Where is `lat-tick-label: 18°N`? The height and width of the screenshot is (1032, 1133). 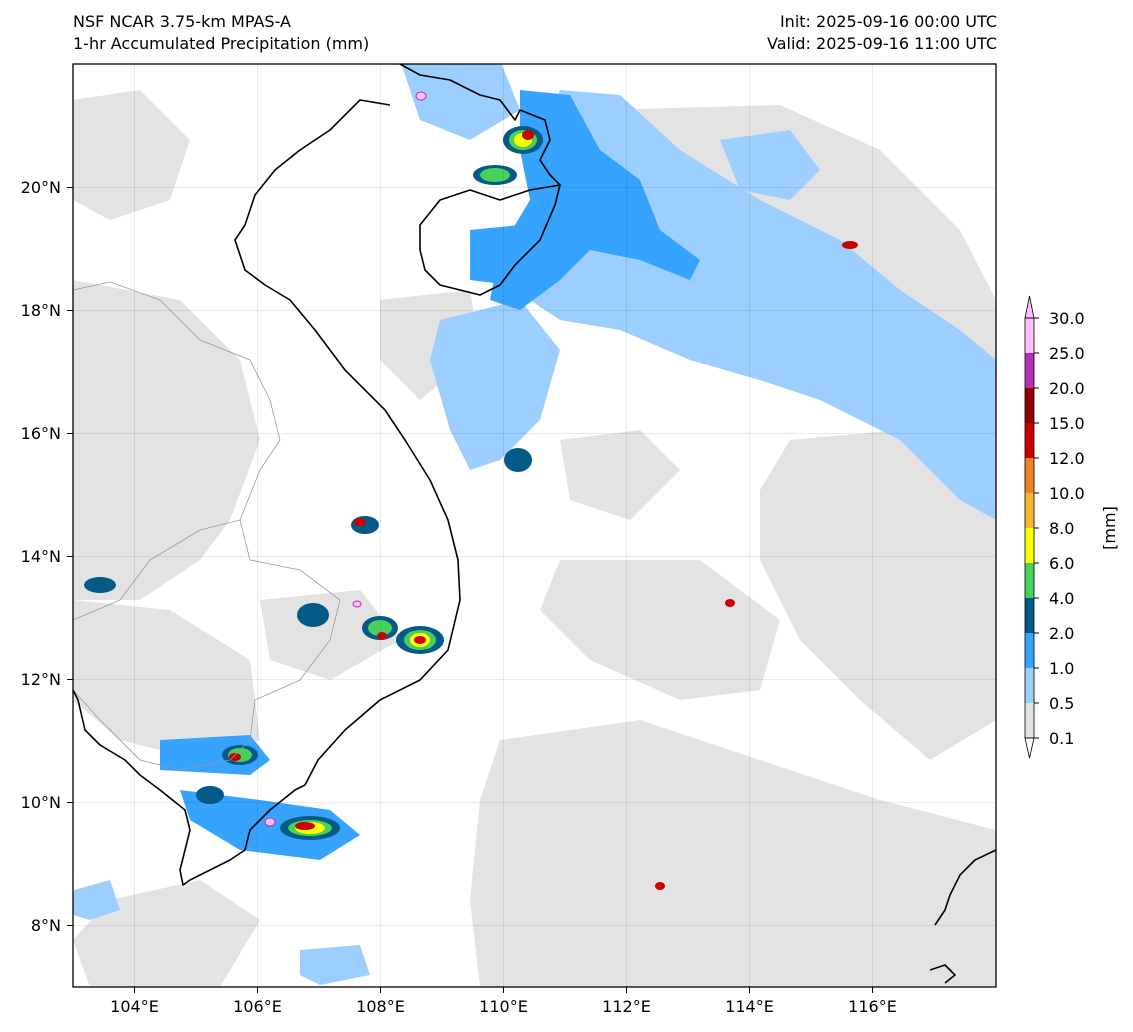
lat-tick-label: 18°N is located at coordinates (41, 310).